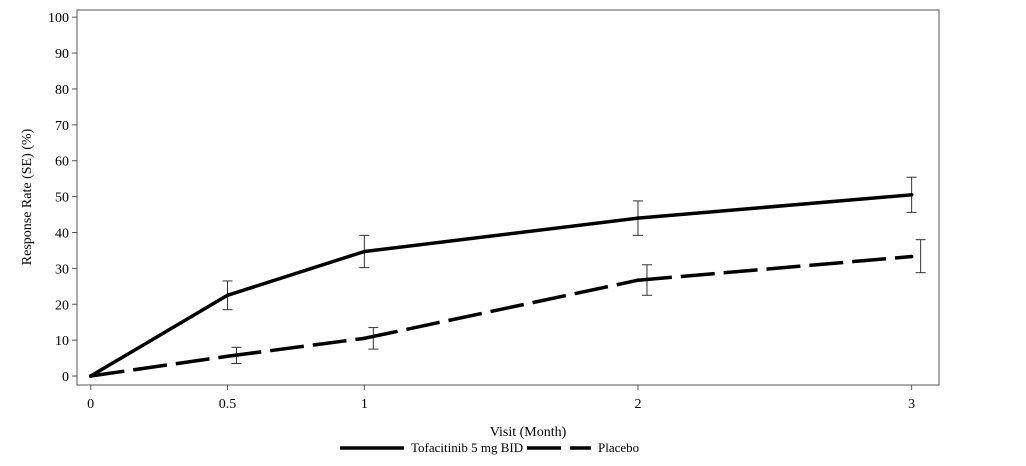 The image size is (1026, 466). Describe the element at coordinates (528, 432) in the screenshot. I see `x-axis-label: Visit (Month)` at that location.